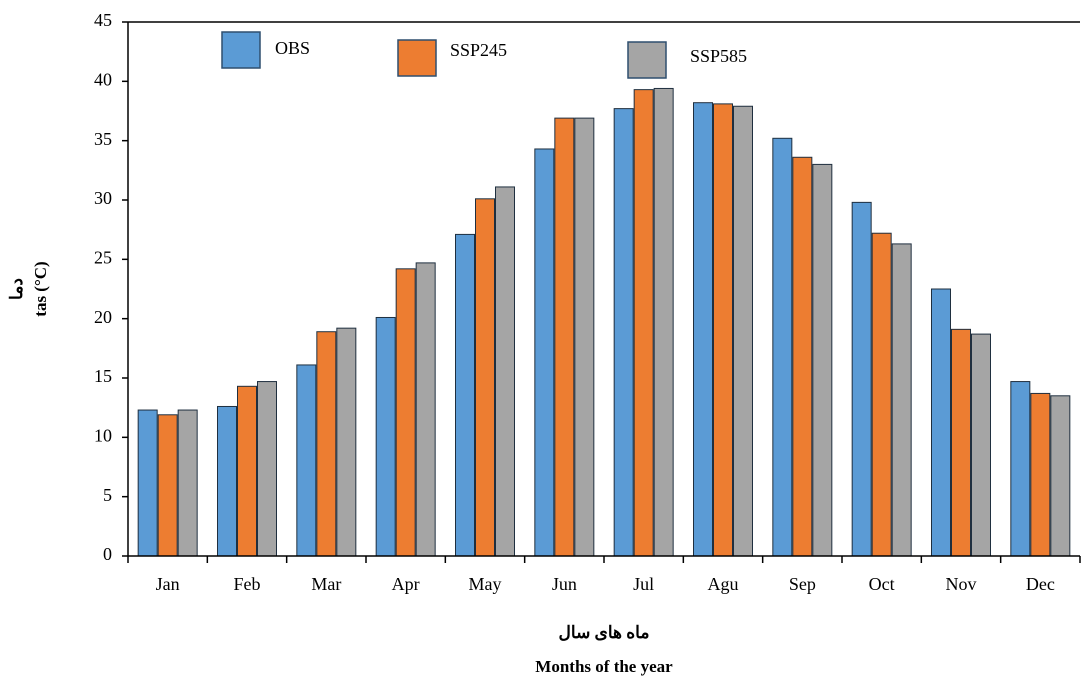  Describe the element at coordinates (103, 139) in the screenshot. I see `y-tick-label: 35` at that location.